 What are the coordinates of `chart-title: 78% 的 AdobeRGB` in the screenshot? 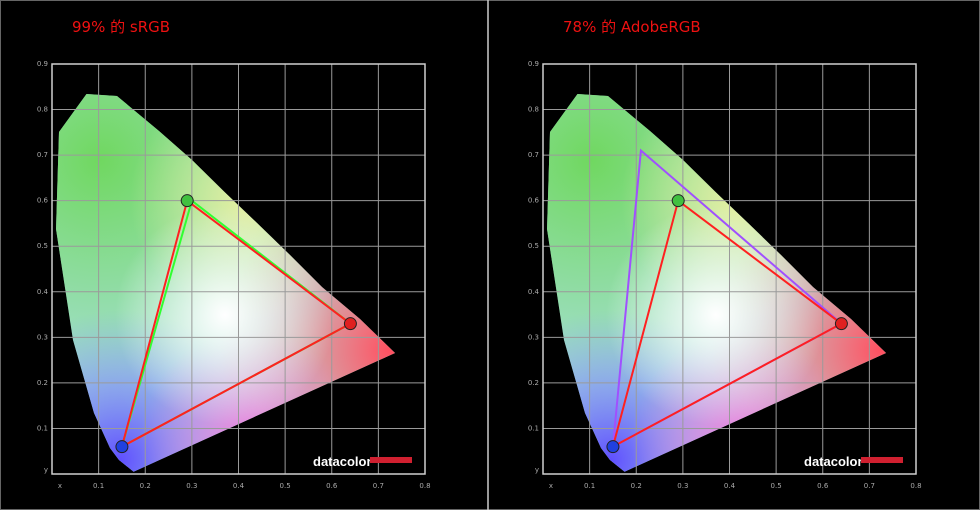 It's located at (632, 27).